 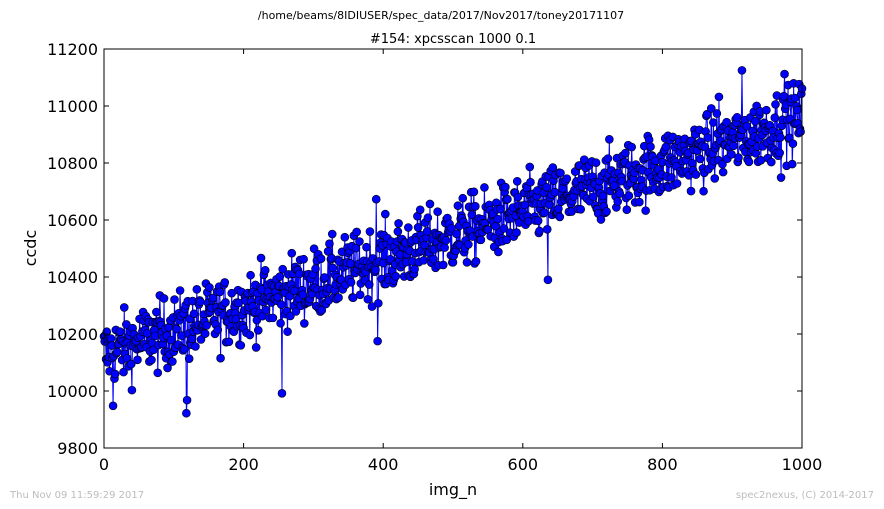 I want to click on x-tick-label: 600, so click(x=523, y=464).